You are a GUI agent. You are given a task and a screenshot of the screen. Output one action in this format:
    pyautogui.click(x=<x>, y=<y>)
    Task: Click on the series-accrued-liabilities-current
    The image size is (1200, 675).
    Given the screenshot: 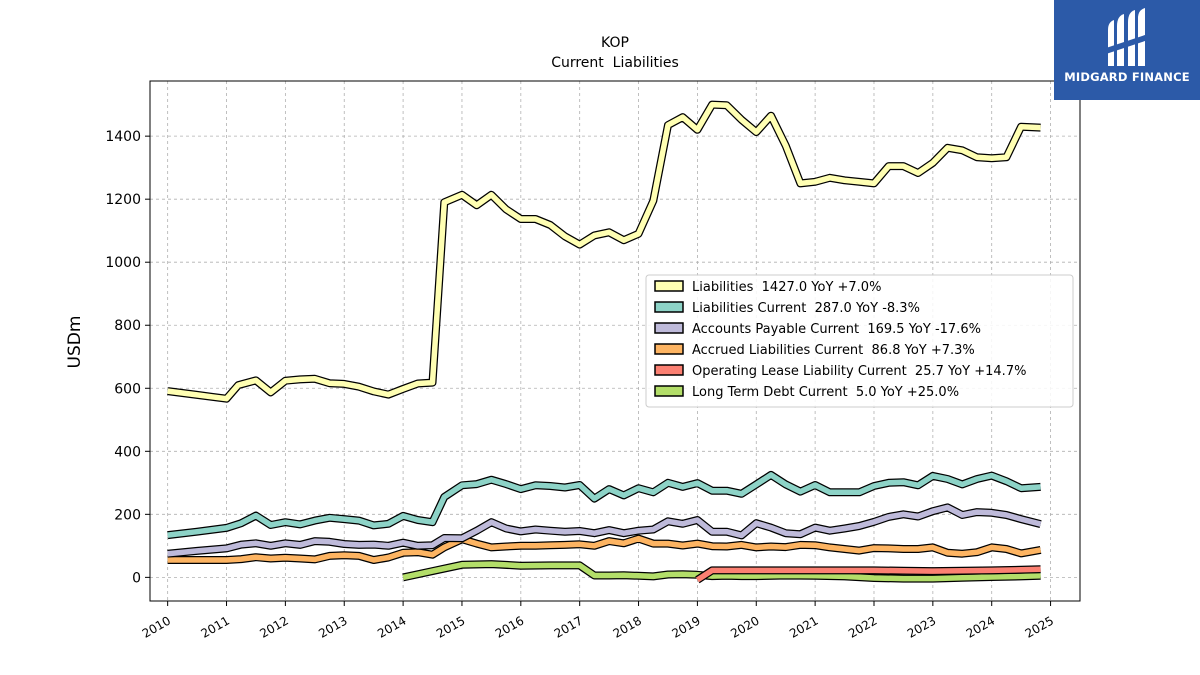 What is the action you would take?
    pyautogui.click(x=604, y=549)
    